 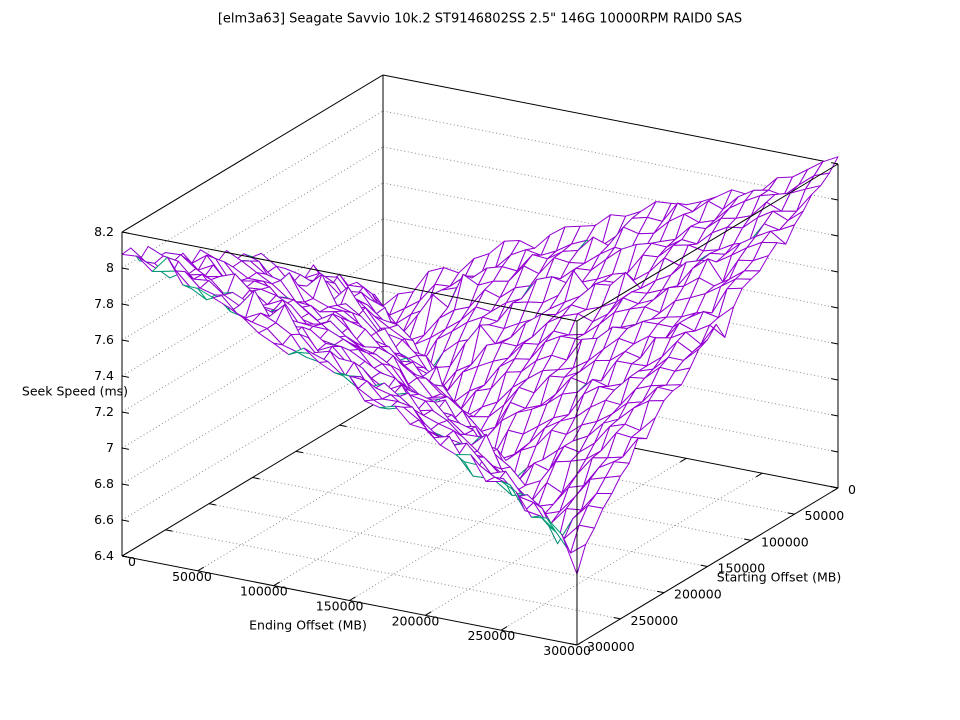 I want to click on x-axis-title: Ending Offset (MB), so click(x=308, y=625).